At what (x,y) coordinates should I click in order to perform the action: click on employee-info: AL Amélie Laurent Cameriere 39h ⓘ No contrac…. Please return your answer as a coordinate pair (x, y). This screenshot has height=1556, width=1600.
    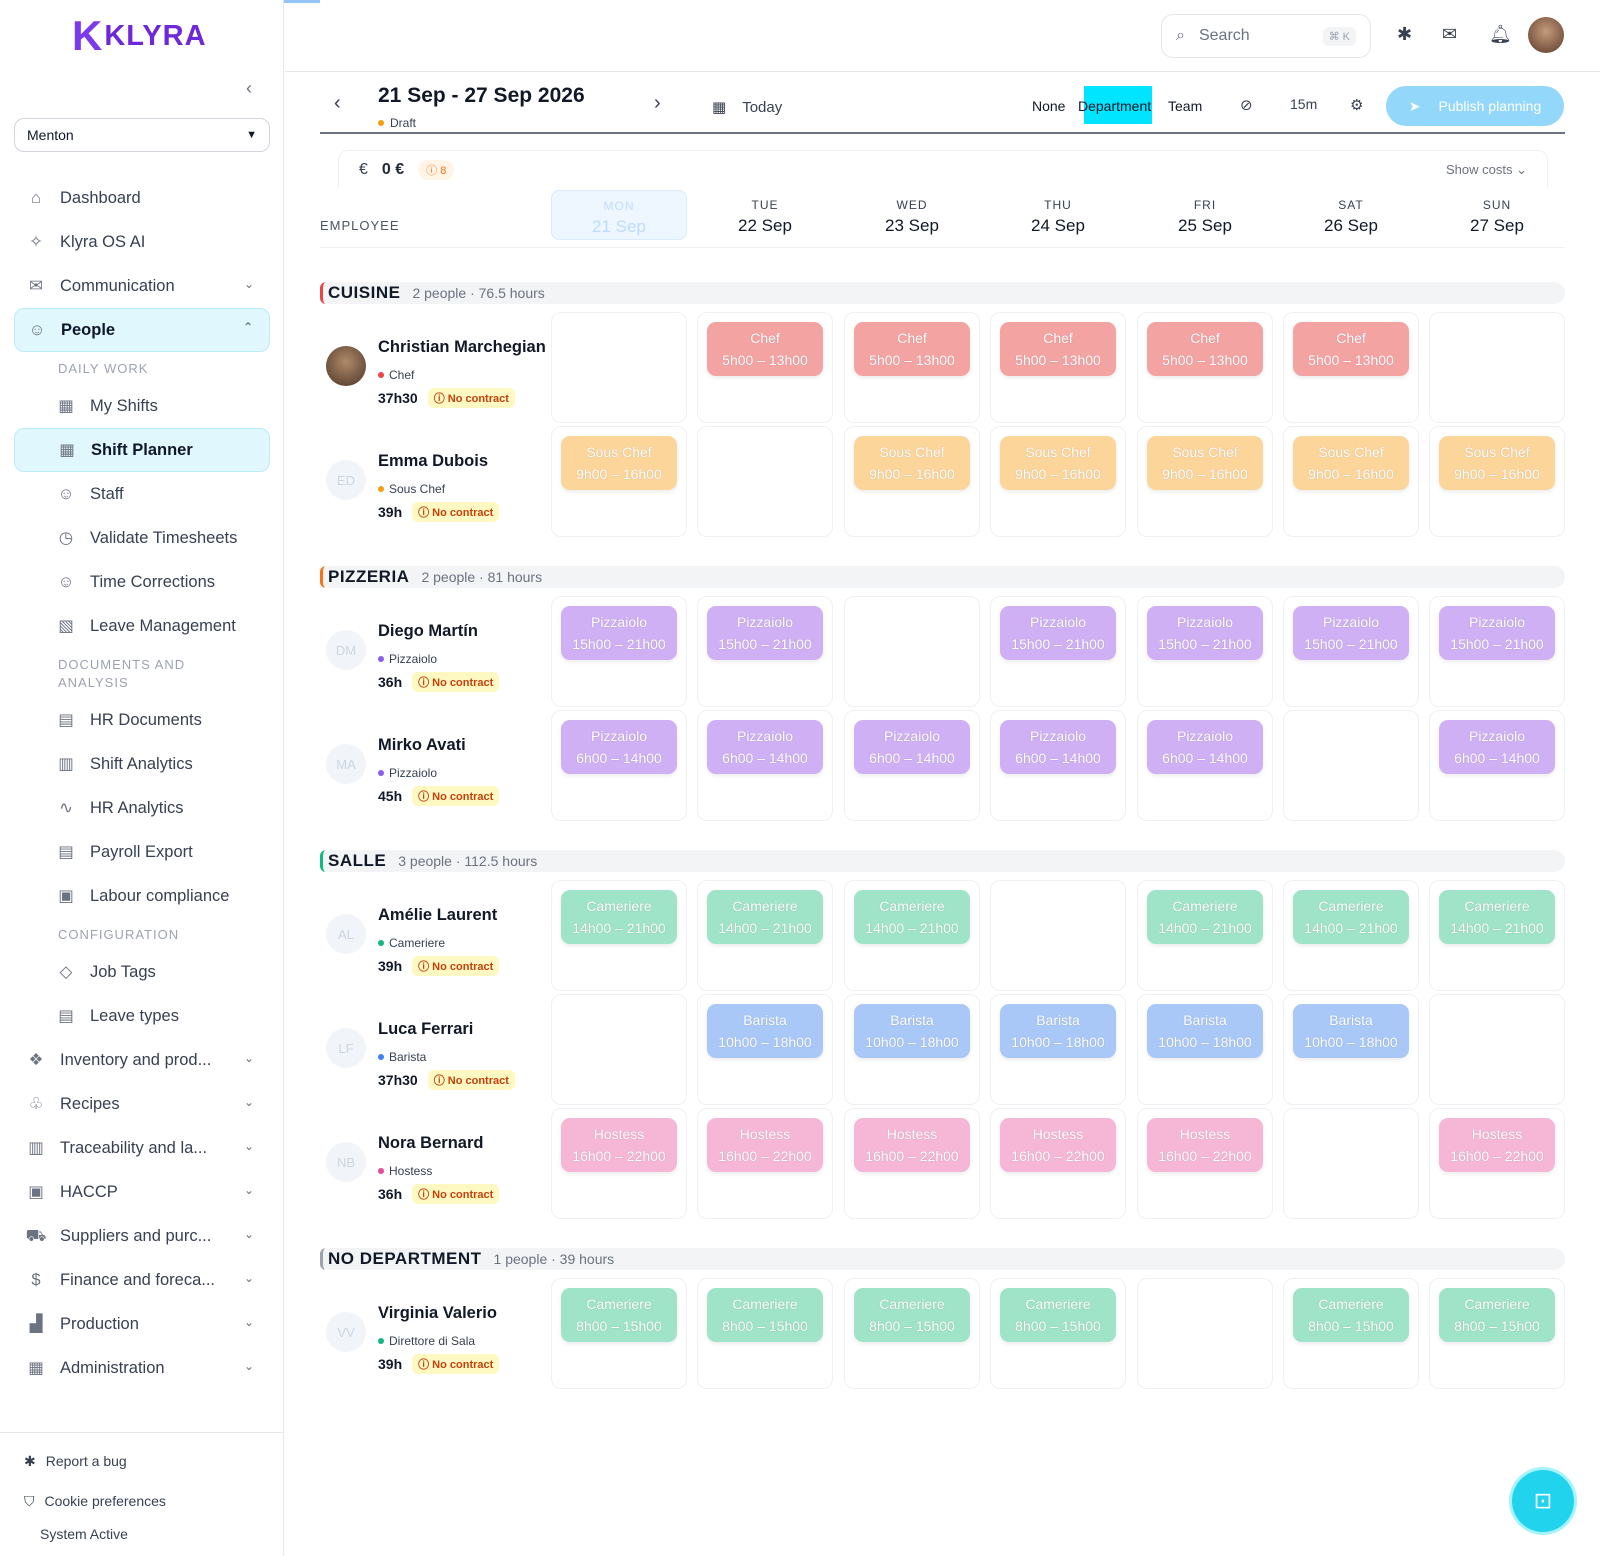
    Looking at the image, I should click on (436, 930).